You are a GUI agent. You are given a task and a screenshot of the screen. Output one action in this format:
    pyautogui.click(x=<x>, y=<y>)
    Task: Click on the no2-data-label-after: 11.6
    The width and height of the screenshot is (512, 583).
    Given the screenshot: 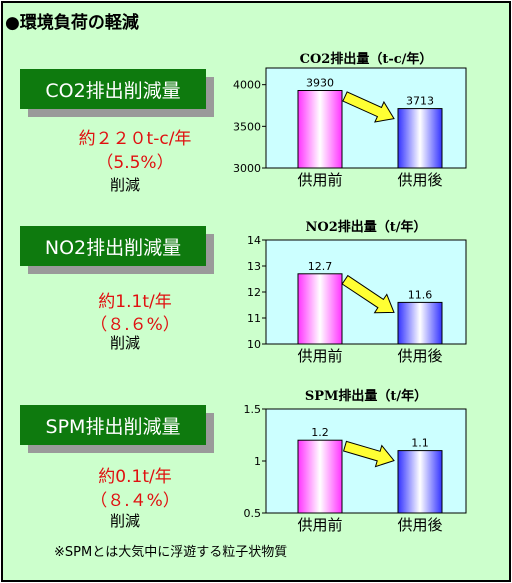 What is the action you would take?
    pyautogui.click(x=420, y=294)
    